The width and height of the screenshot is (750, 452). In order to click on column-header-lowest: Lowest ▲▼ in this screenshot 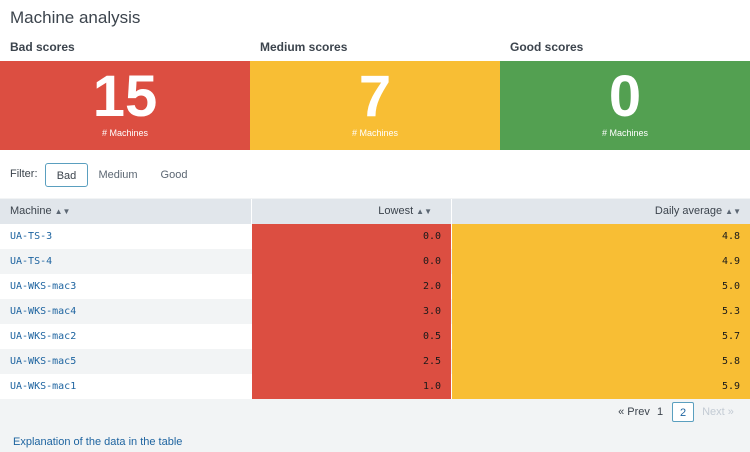, I will do `click(405, 211)`.